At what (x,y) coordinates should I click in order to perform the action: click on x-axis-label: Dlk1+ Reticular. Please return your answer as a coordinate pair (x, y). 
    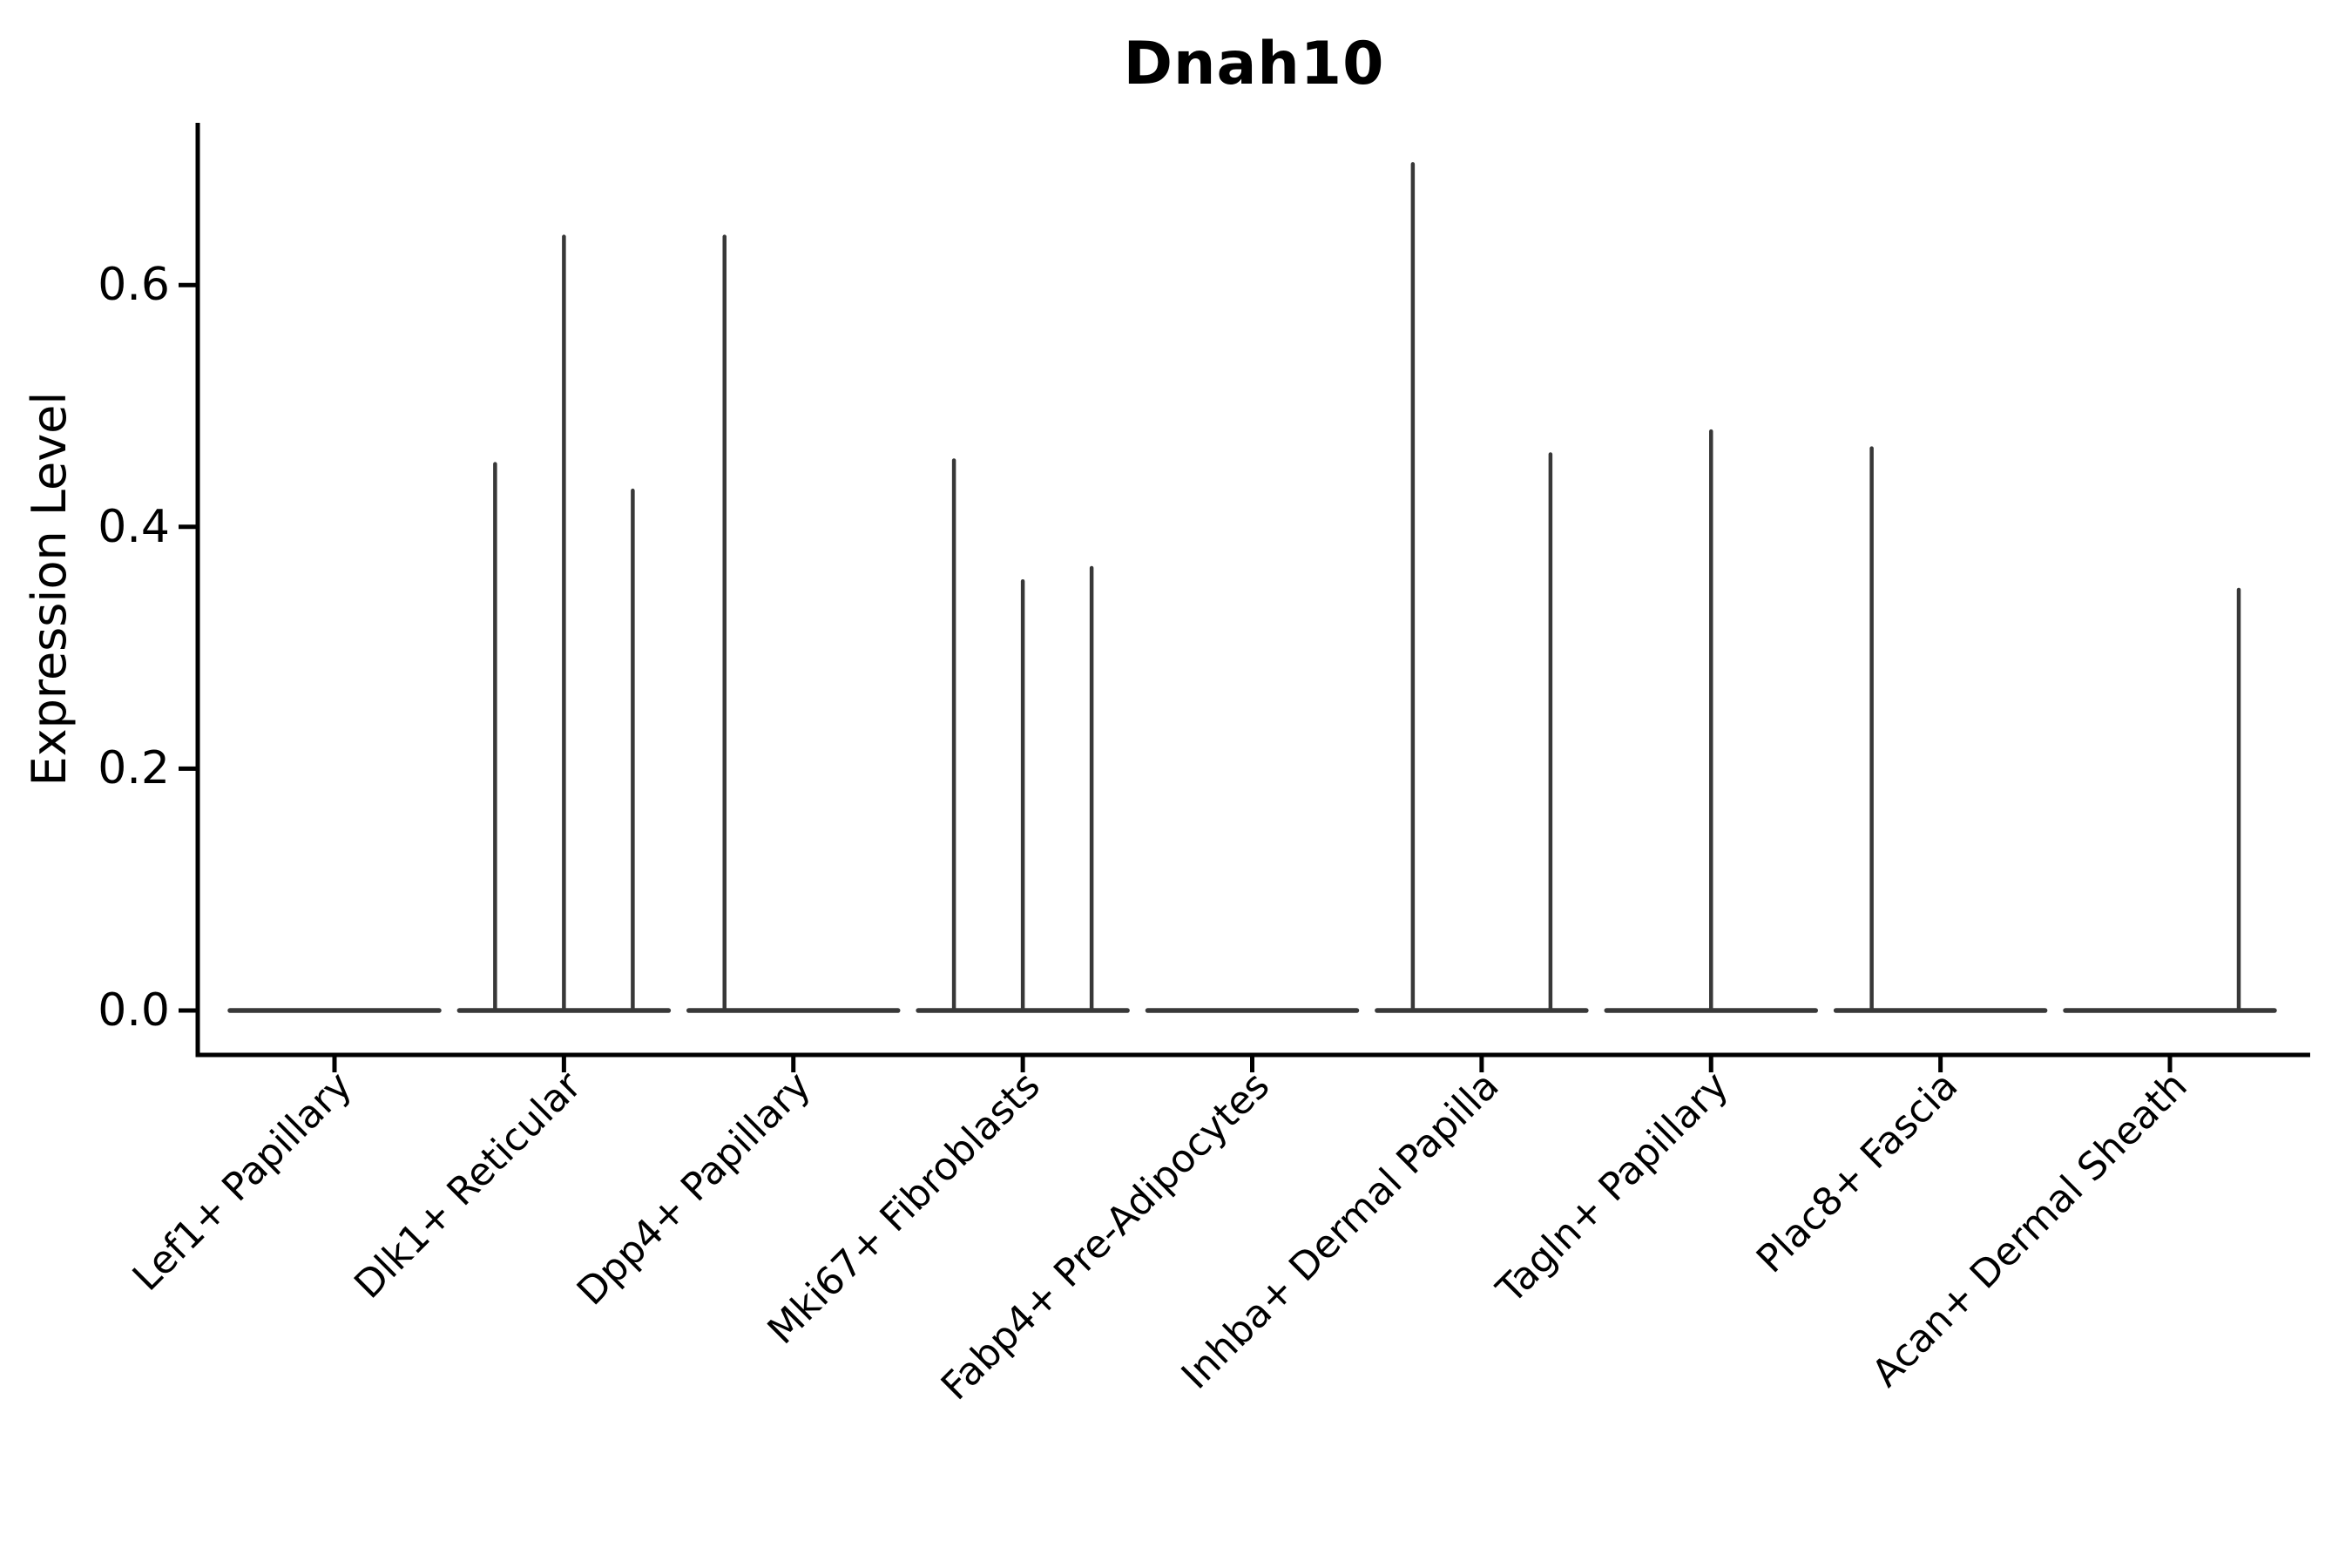
    Looking at the image, I should click on (469, 1185).